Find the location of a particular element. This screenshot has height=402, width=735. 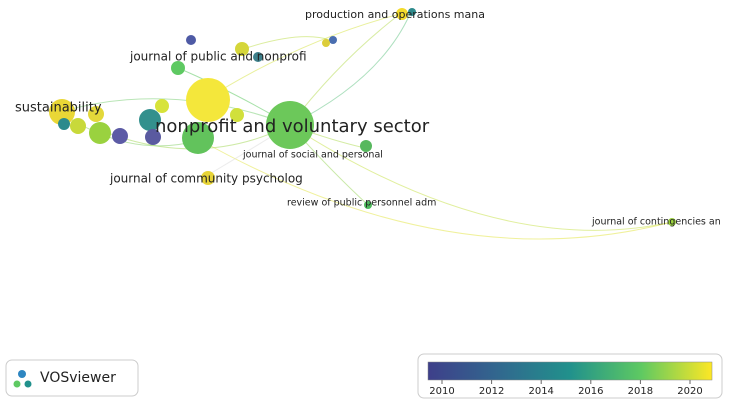

node-label: journal of public and nonprofi is located at coordinates (218, 57).